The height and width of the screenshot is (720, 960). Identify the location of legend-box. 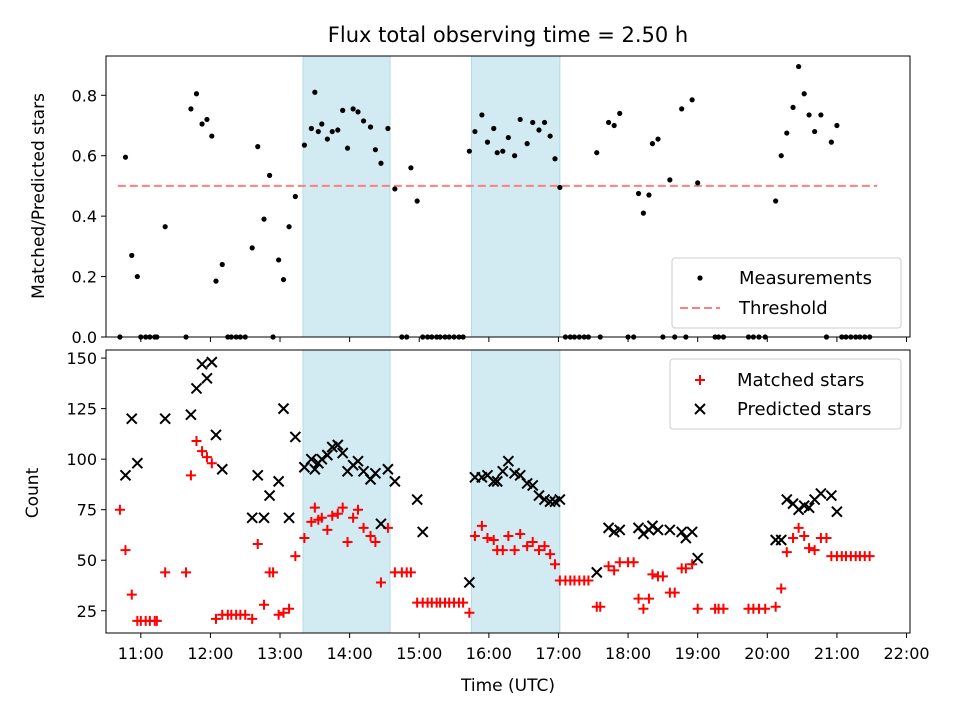
(785, 394).